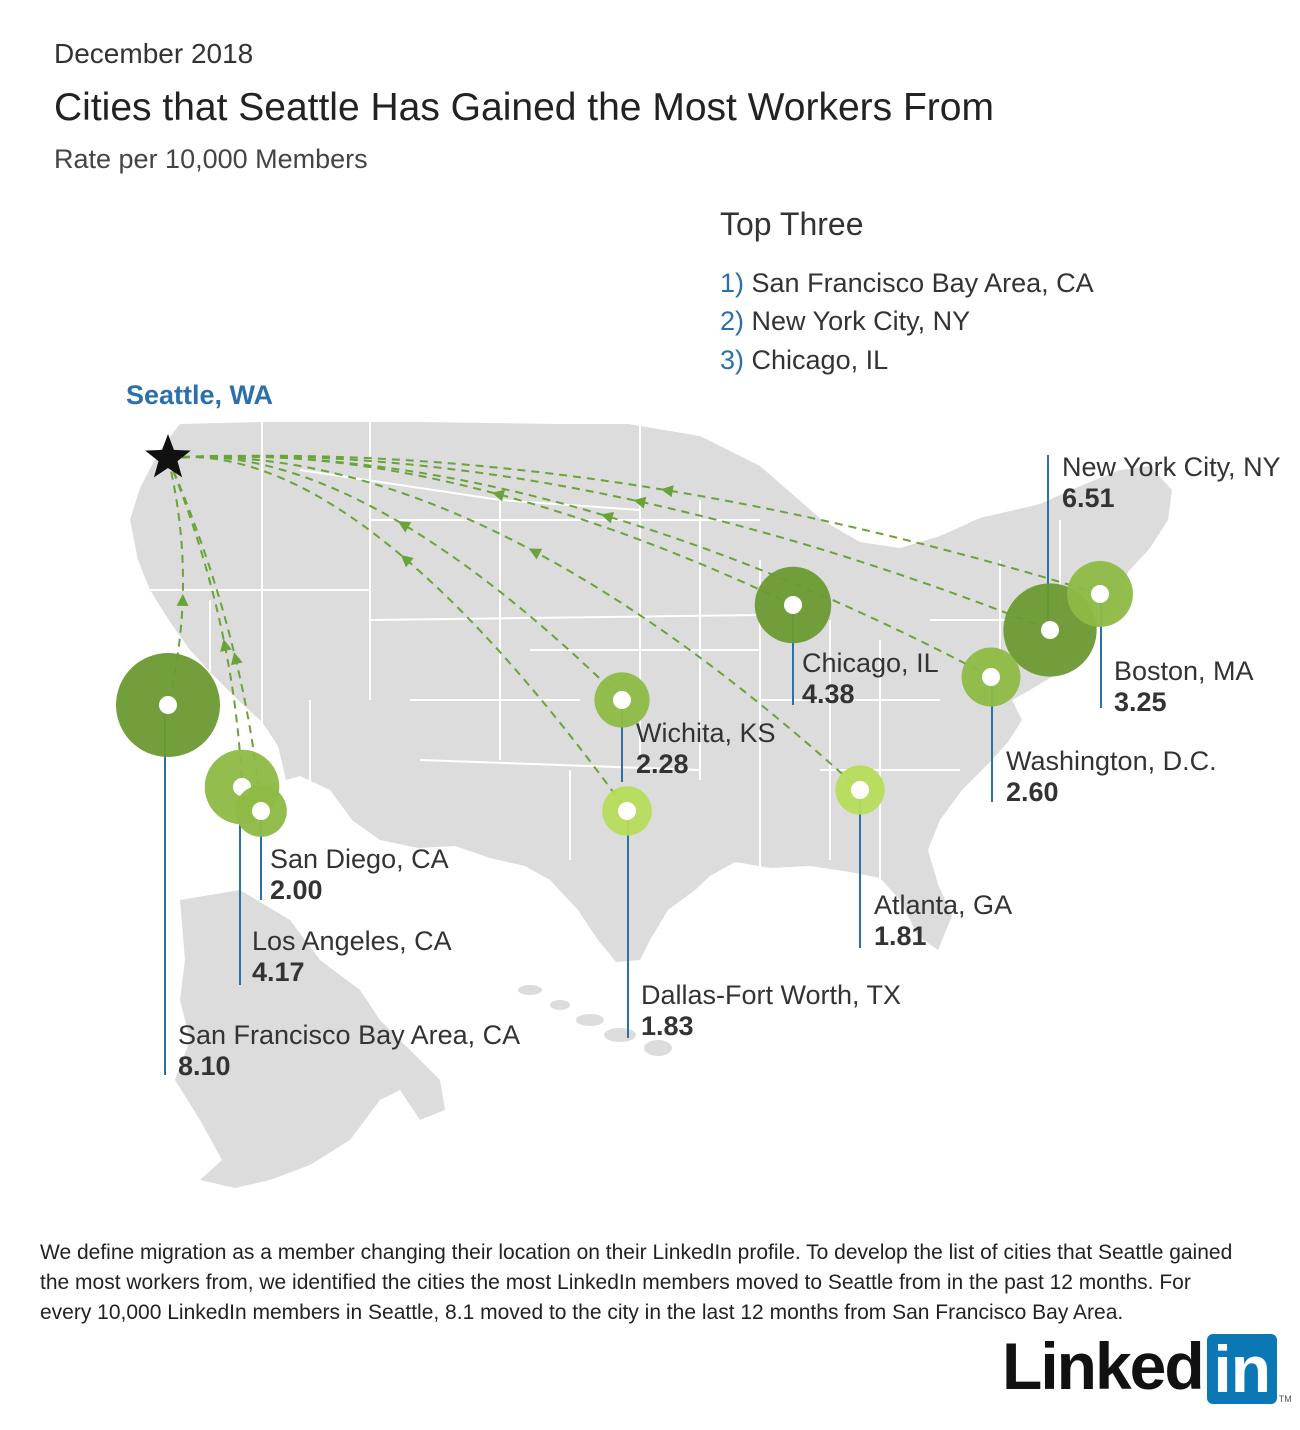 The image size is (1300, 1430). I want to click on city-label: San Diego, CA 2.00, so click(359, 875).